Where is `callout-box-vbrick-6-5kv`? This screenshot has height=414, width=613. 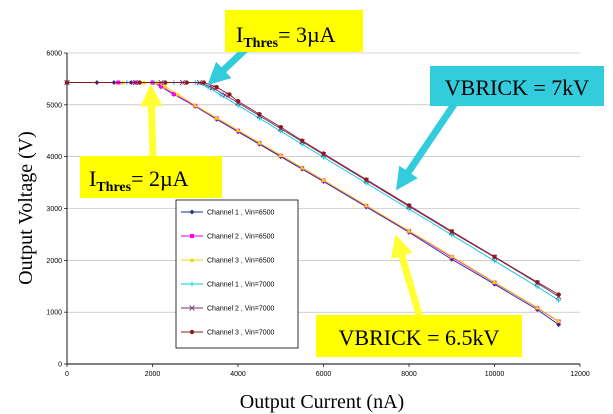
callout-box-vbrick-6-5kv is located at coordinates (419, 336).